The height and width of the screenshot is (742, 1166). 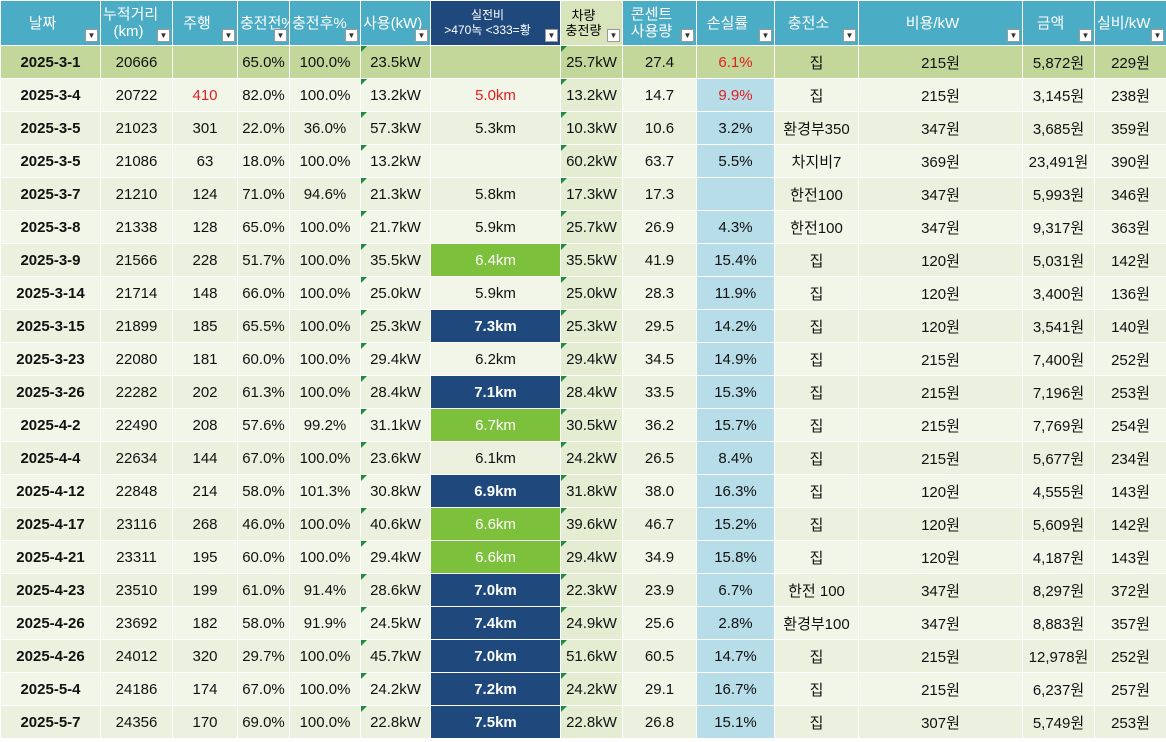 What do you see at coordinates (50, 491) in the screenshot?
I see `cell-date: 2025-4-12` at bounding box center [50, 491].